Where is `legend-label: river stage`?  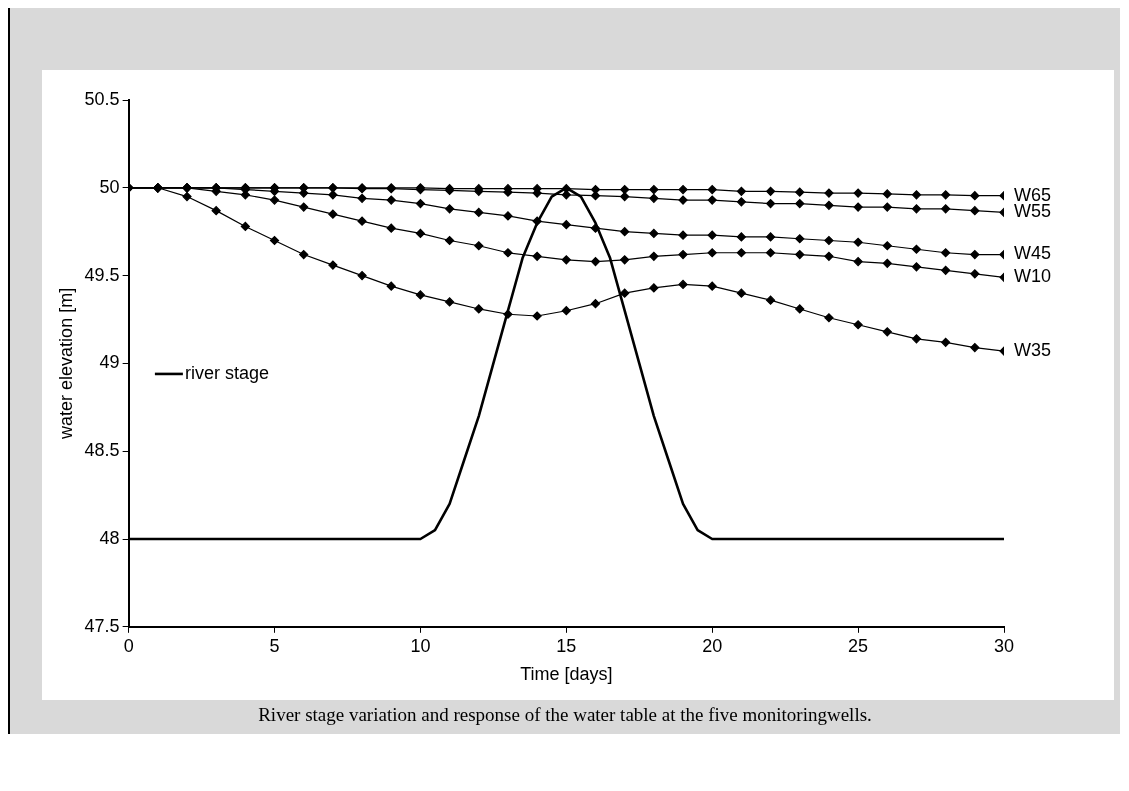 legend-label: river stage is located at coordinates (226, 372).